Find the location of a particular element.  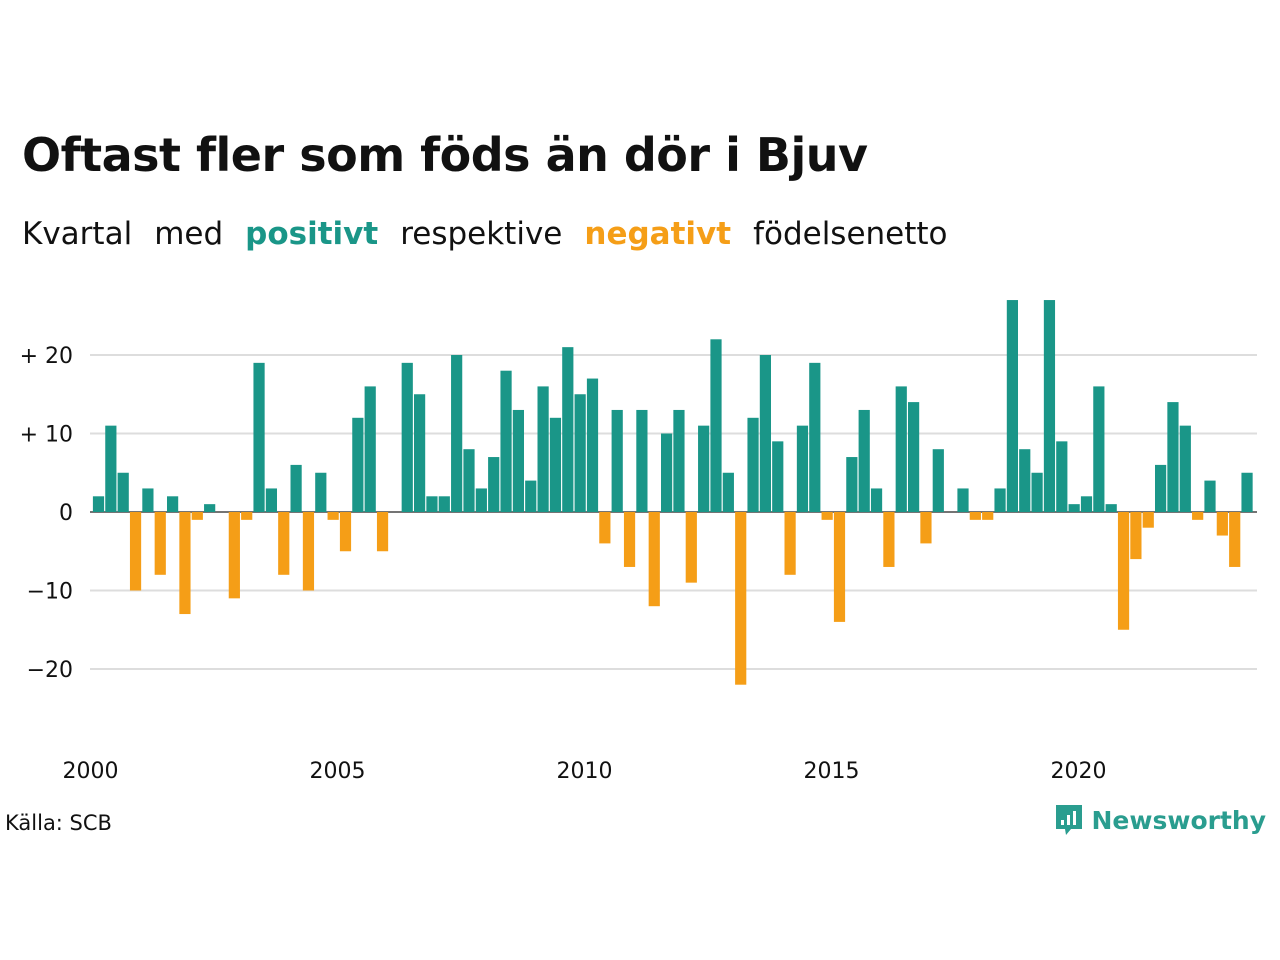

subtitle-word-respektive: respektive is located at coordinates (481, 234).